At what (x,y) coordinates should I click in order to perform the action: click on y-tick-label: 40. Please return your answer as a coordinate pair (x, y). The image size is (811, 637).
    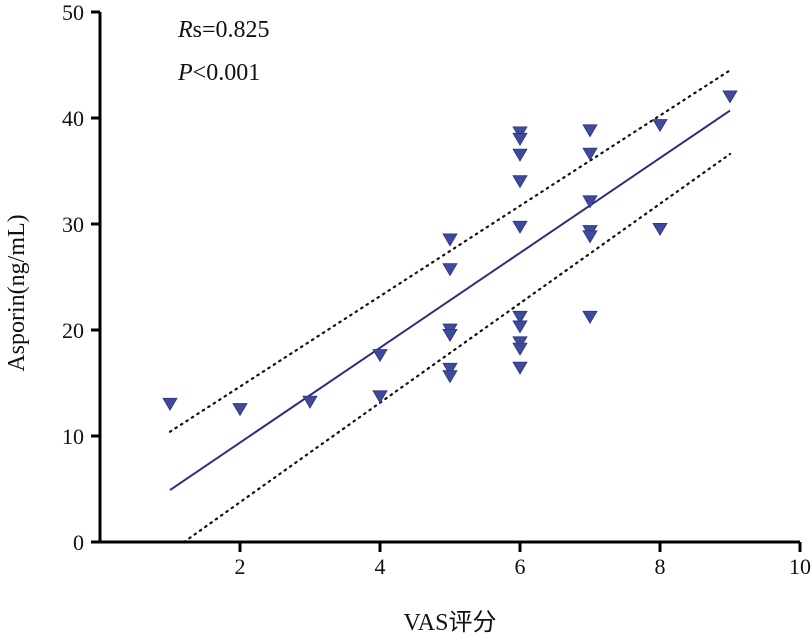
    Looking at the image, I should click on (73, 118).